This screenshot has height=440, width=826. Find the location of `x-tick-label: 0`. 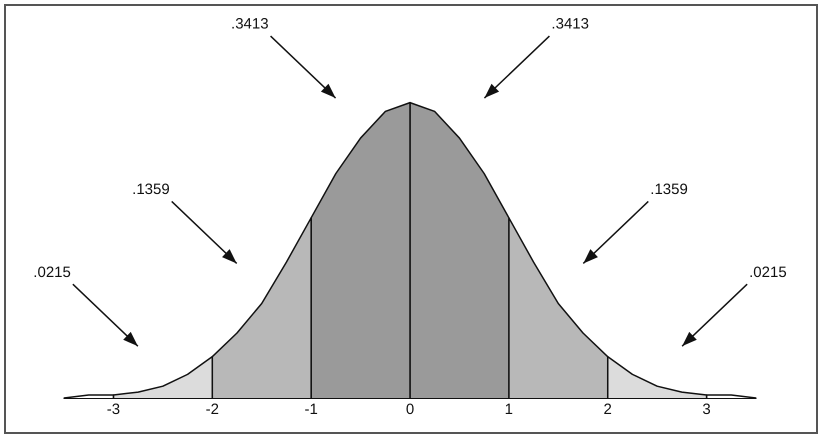

x-tick-label: 0 is located at coordinates (410, 409).